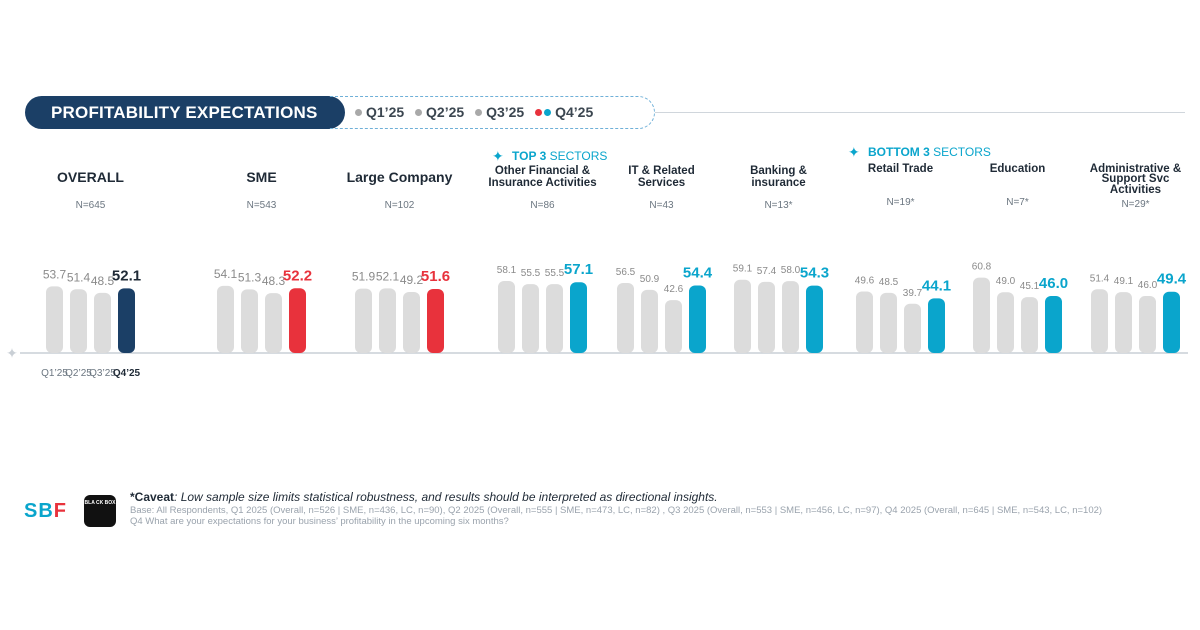 The width and height of the screenshot is (1200, 630). I want to click on data-label: 49.0, so click(1006, 281).